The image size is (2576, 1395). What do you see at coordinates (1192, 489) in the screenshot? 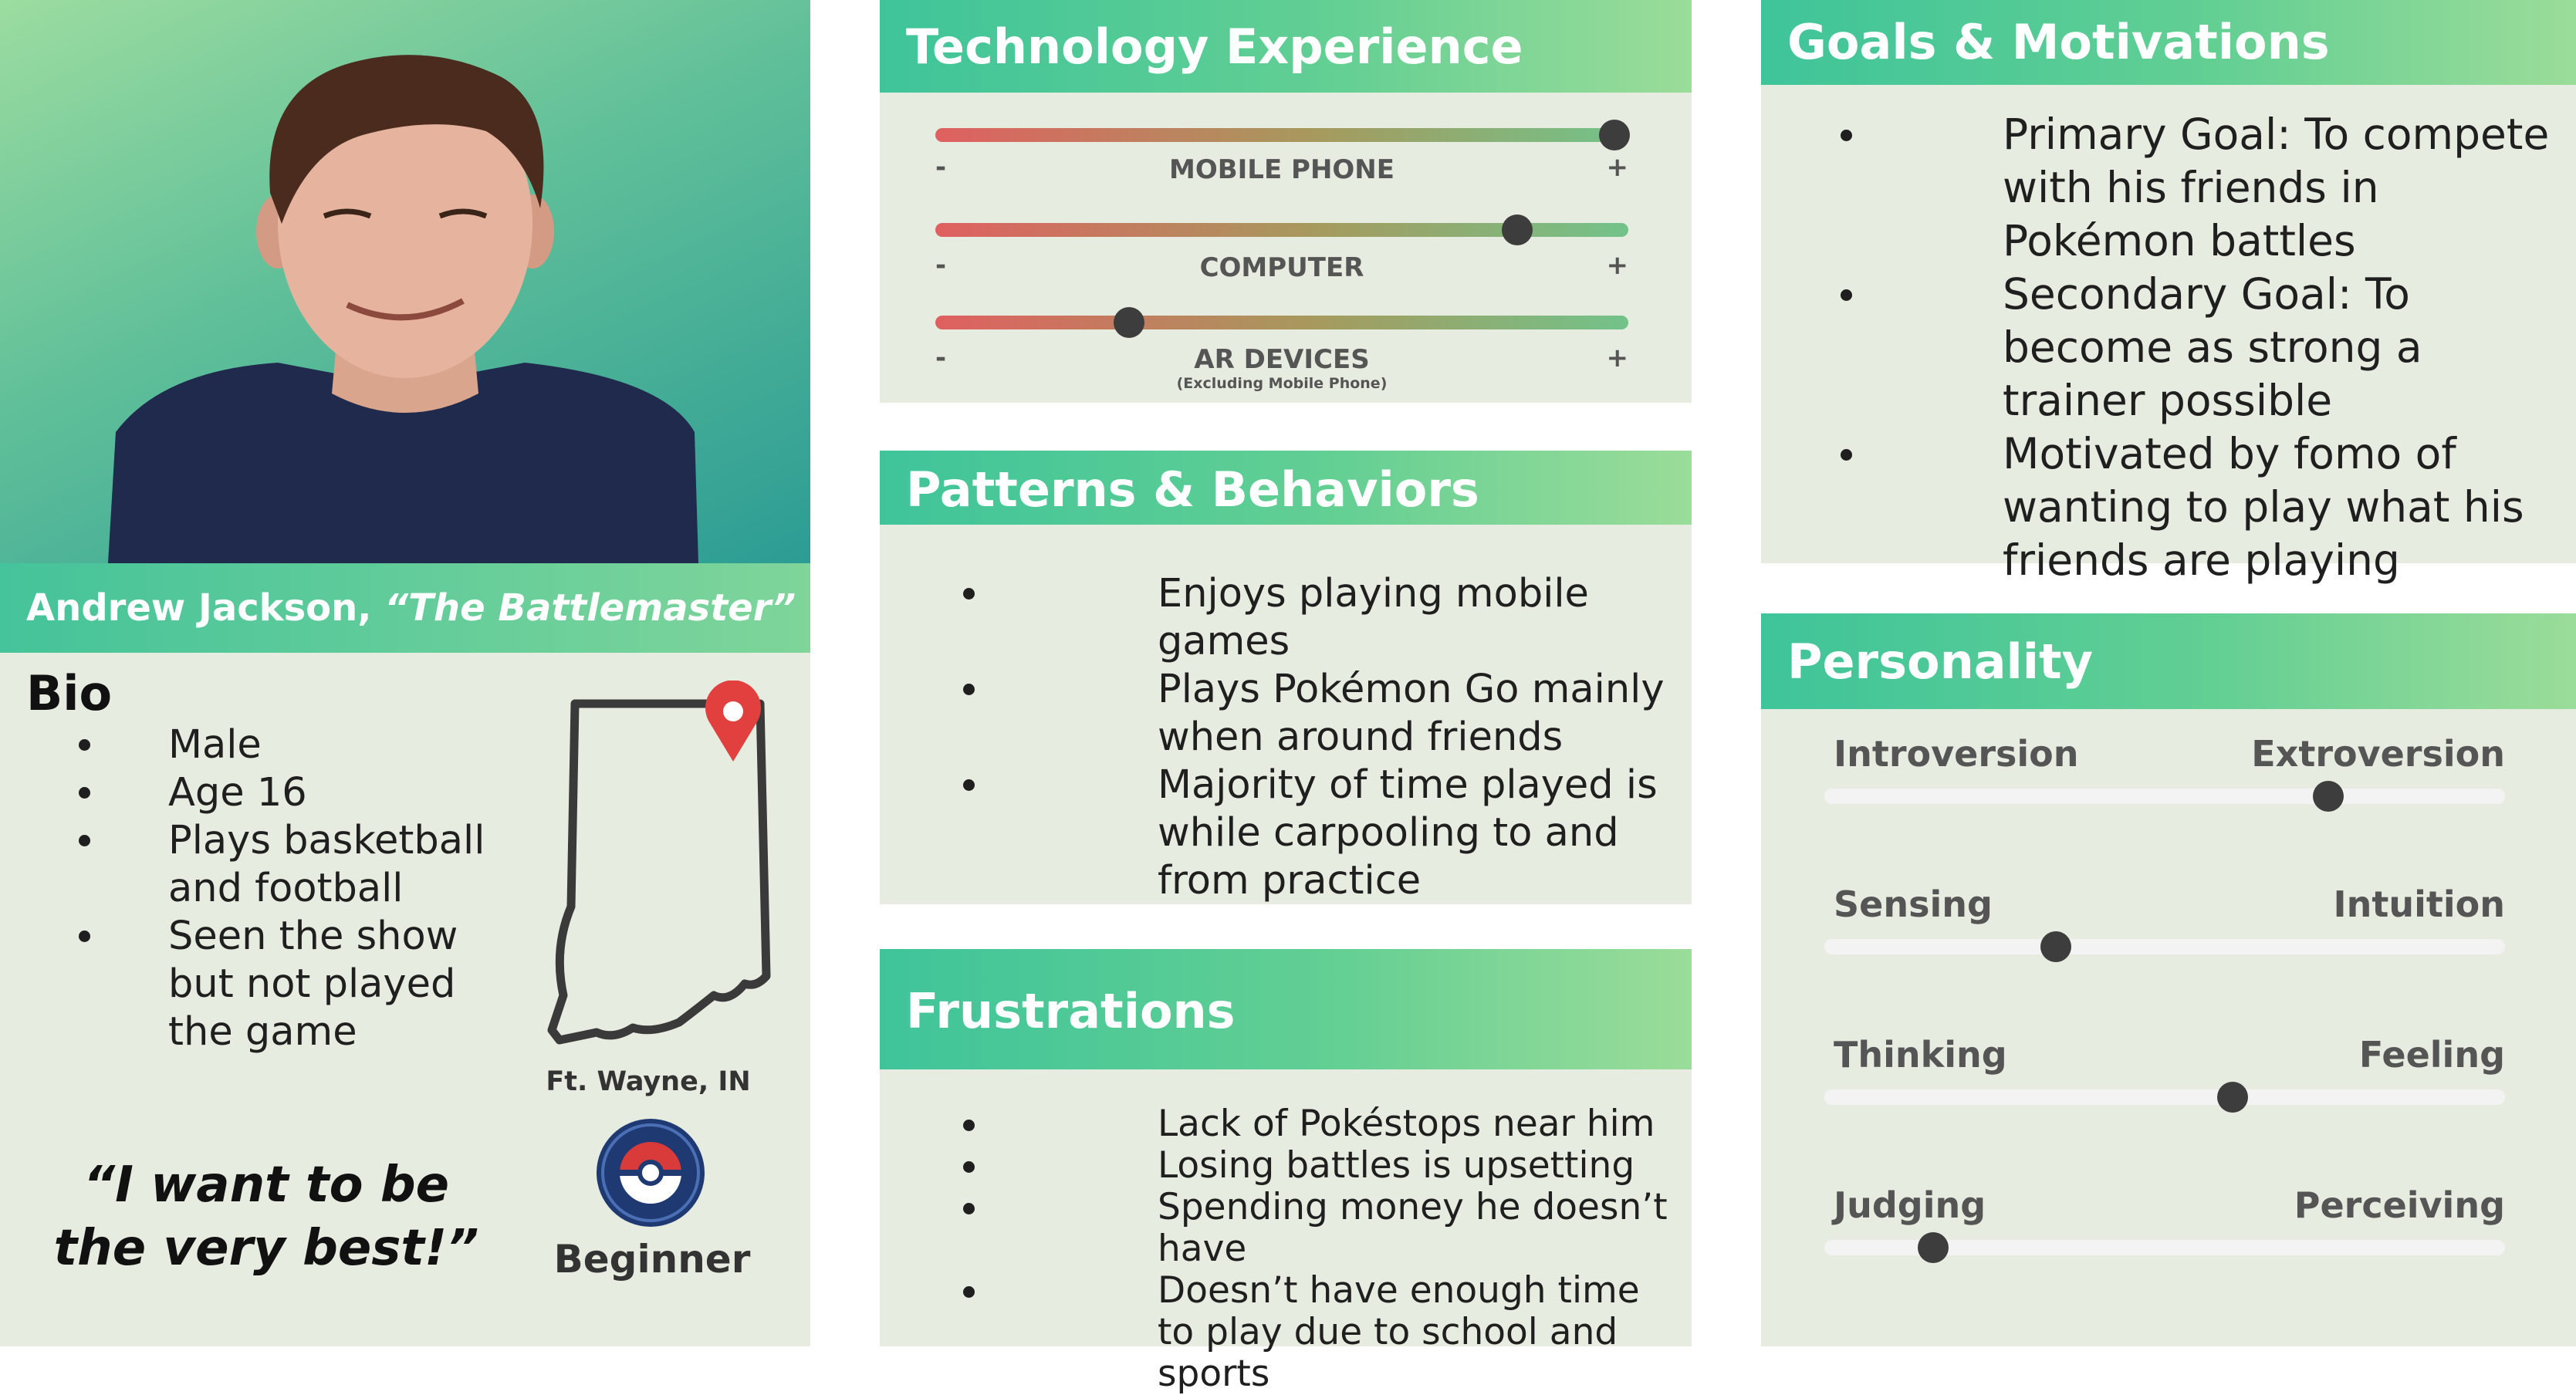
I see `patterns-behaviors-title: Patterns & Behaviors` at bounding box center [1192, 489].